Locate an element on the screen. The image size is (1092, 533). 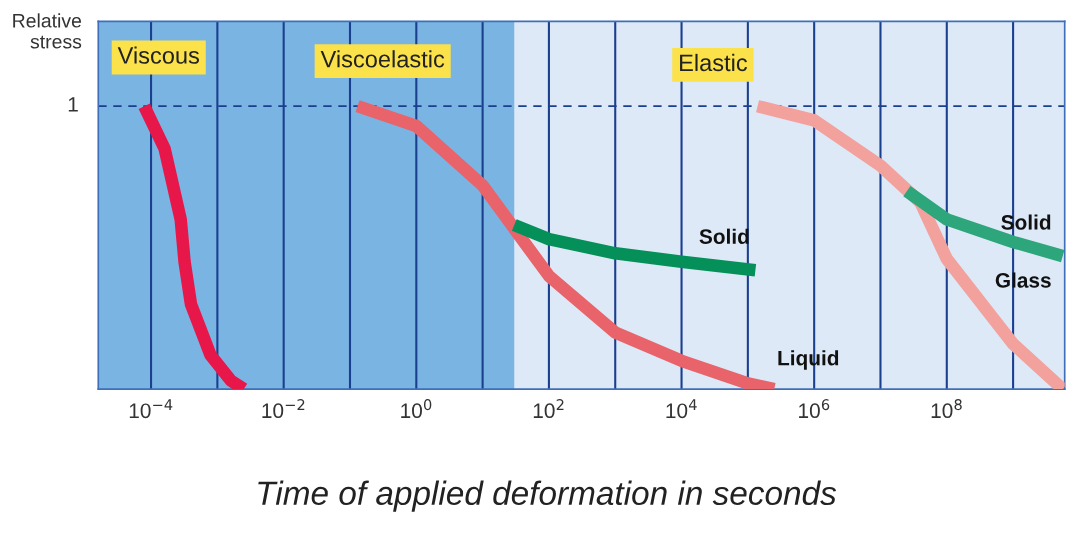
x-tick-label: 10$^{8}$ is located at coordinates (946, 409).